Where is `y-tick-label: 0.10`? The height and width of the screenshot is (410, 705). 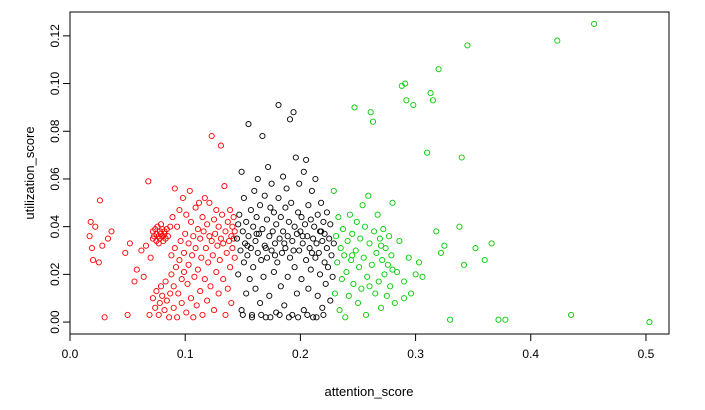 y-tick-label: 0.10 is located at coordinates (55, 84).